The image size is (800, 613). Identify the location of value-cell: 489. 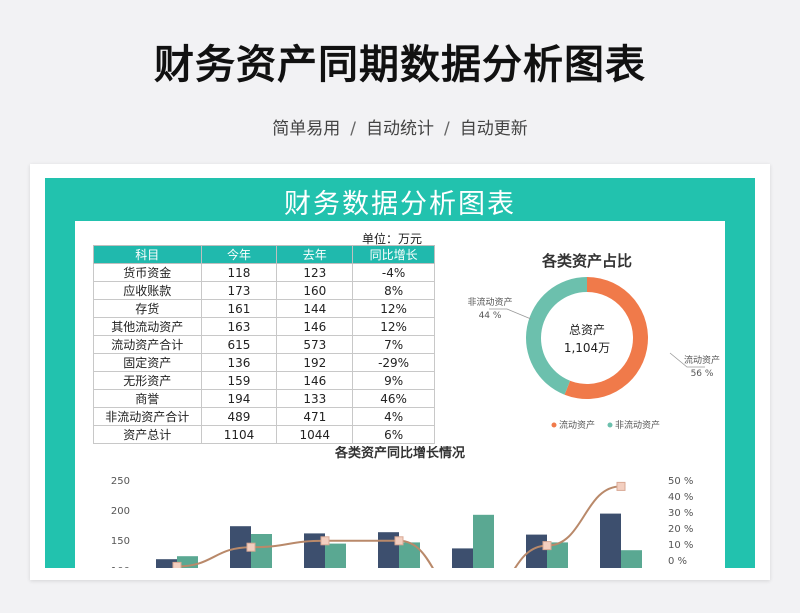
(239, 416).